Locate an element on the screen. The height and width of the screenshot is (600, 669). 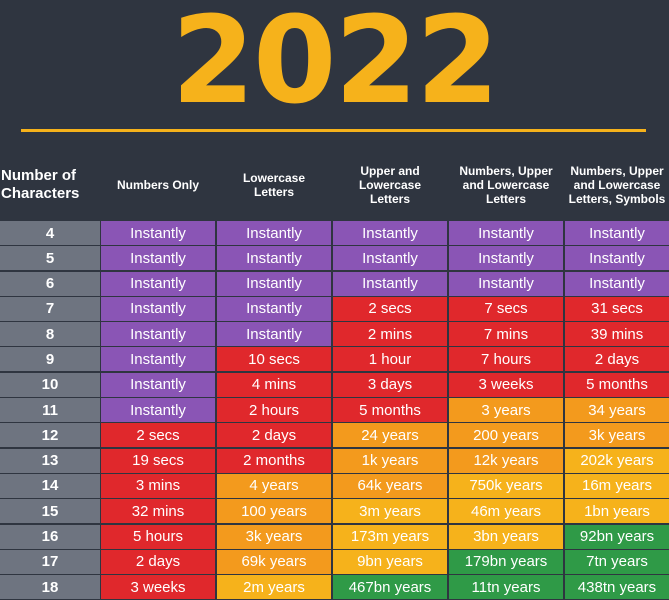
crack-time-cell: 4 years is located at coordinates (274, 485).